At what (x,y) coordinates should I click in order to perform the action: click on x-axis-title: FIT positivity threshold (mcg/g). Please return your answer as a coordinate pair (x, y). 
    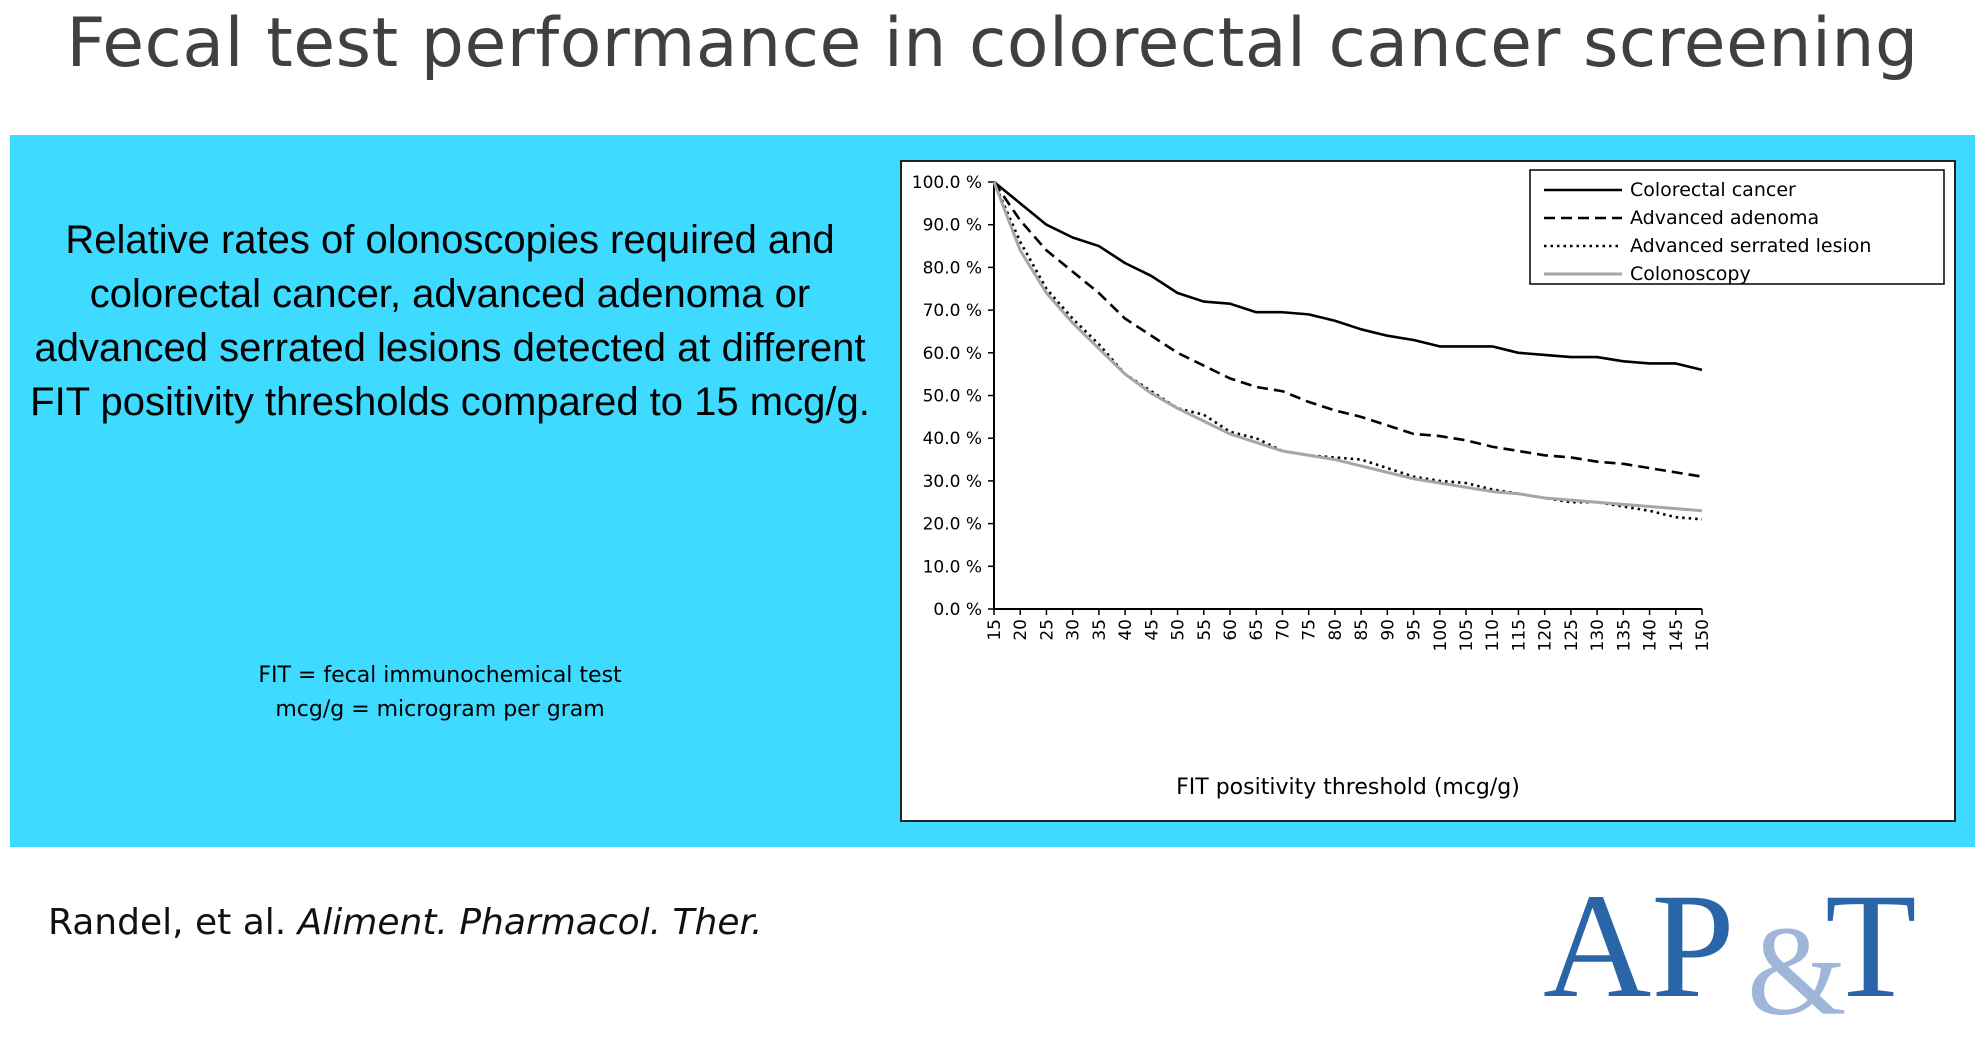
    Looking at the image, I should click on (1348, 787).